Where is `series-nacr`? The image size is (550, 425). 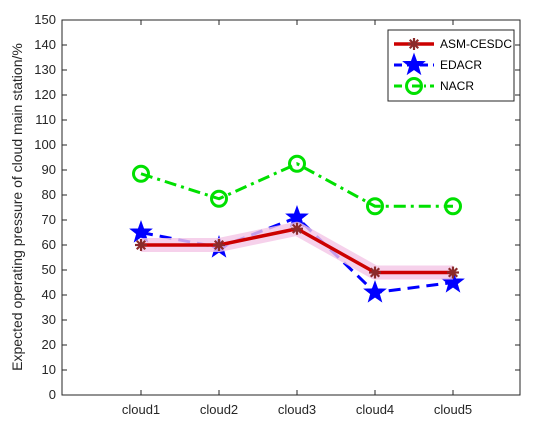
series-nacr is located at coordinates (297, 185).